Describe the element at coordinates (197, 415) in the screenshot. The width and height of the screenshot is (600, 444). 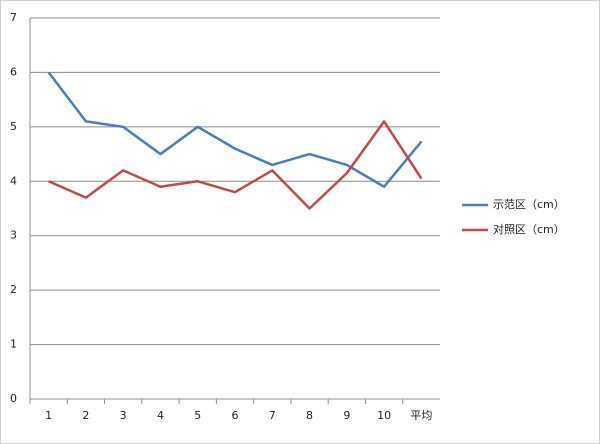
I see `x-tick-label: 5` at that location.